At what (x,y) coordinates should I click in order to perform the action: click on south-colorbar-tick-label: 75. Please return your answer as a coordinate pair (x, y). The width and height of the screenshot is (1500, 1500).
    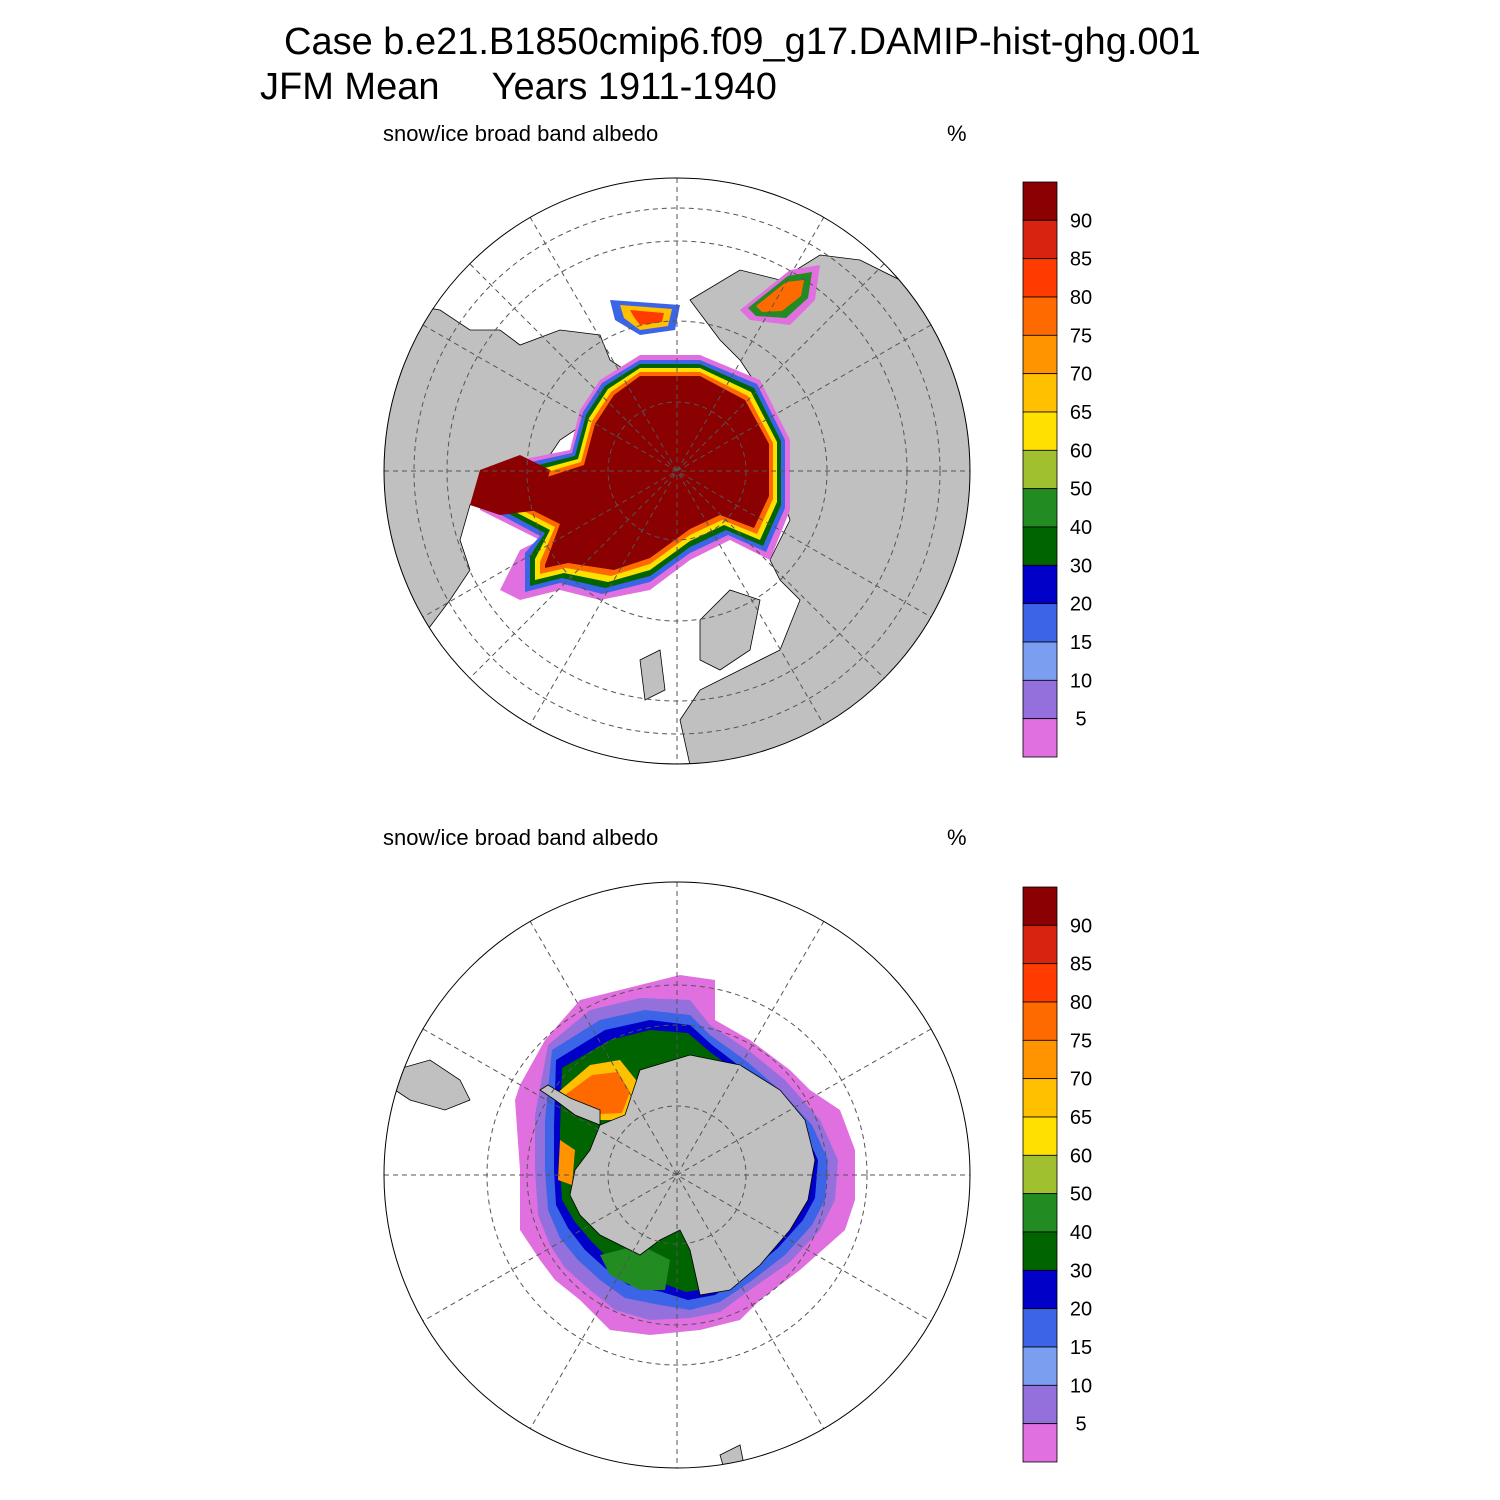
    Looking at the image, I should click on (1081, 1041).